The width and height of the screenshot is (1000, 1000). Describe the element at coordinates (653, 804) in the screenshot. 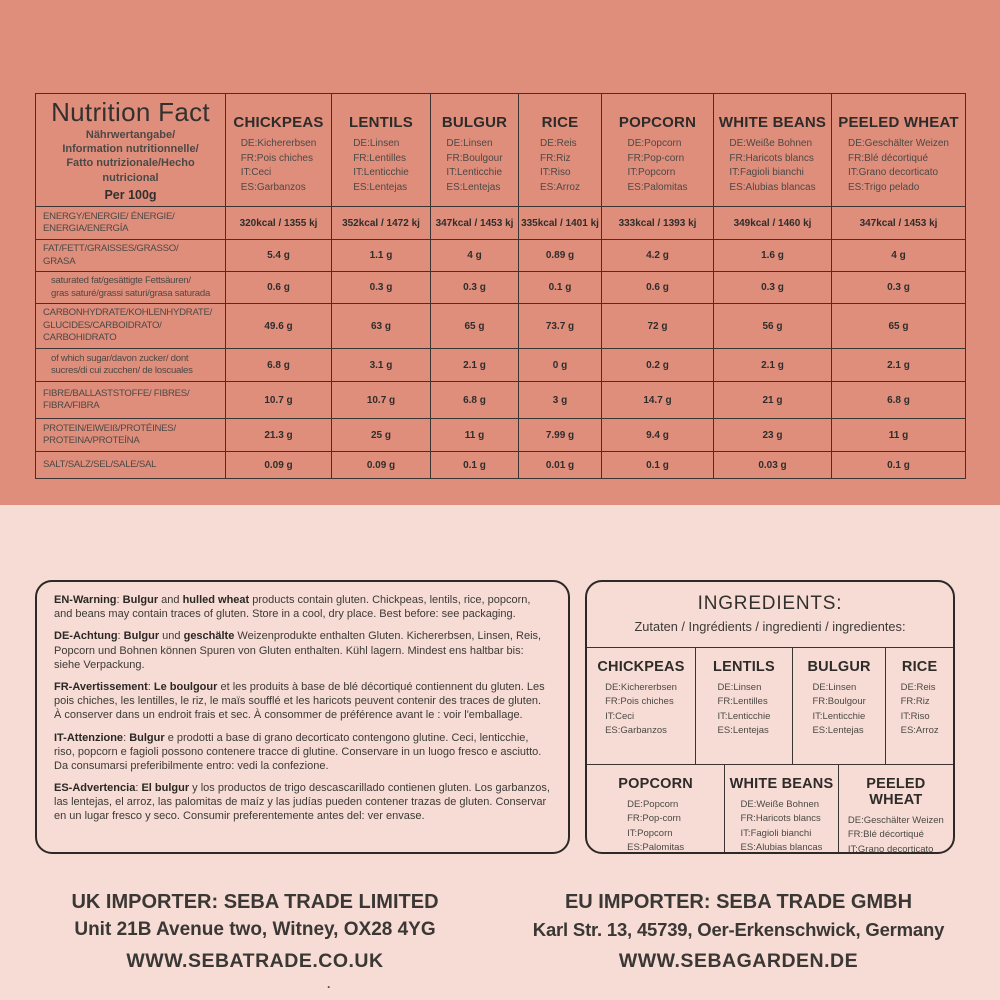

I see `ingredient-translation-de: DE:Popcorn` at that location.